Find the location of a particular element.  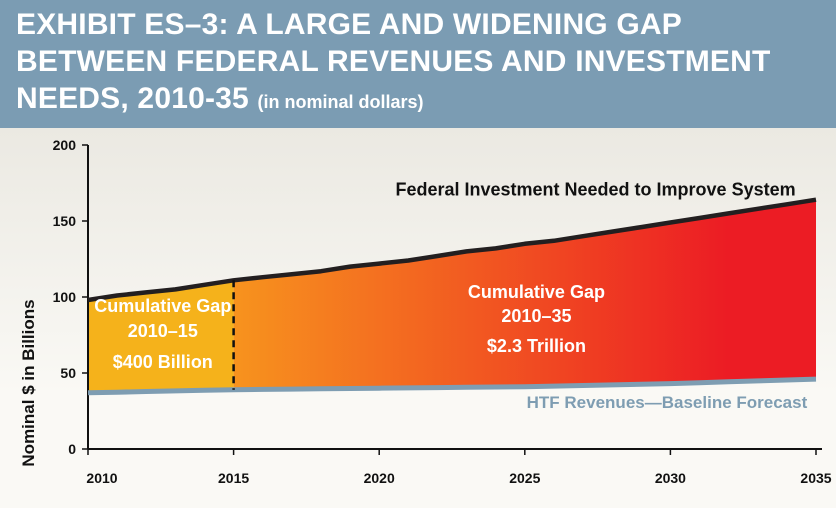

x-tick-label: 2025 is located at coordinates (524, 478).